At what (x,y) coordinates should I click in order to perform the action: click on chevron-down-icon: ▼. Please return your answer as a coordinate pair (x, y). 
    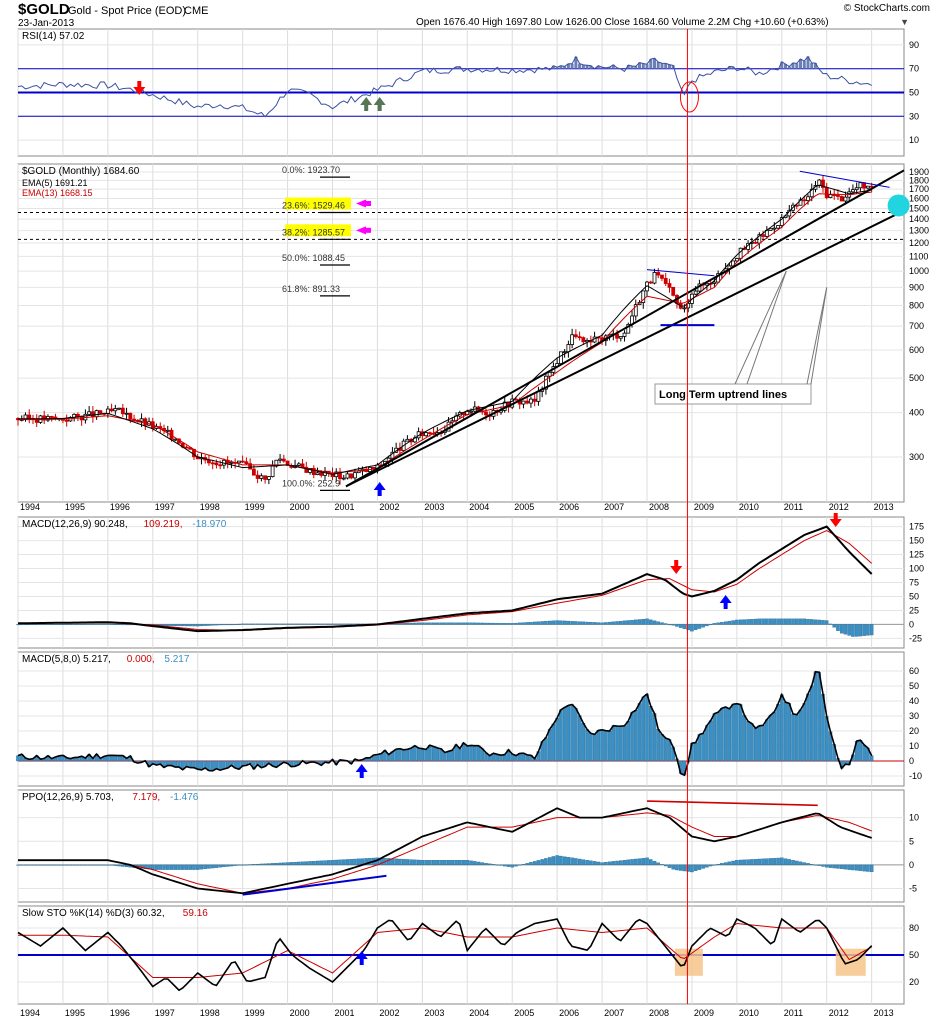
    Looking at the image, I should click on (904, 22).